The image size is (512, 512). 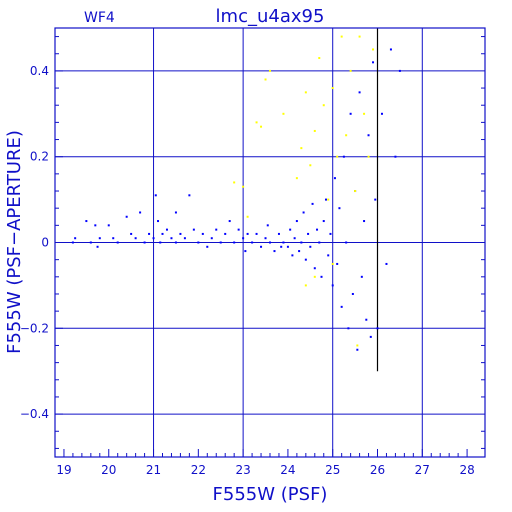 What do you see at coordinates (99, 18) in the screenshot?
I see `panel-label: WF4` at bounding box center [99, 18].